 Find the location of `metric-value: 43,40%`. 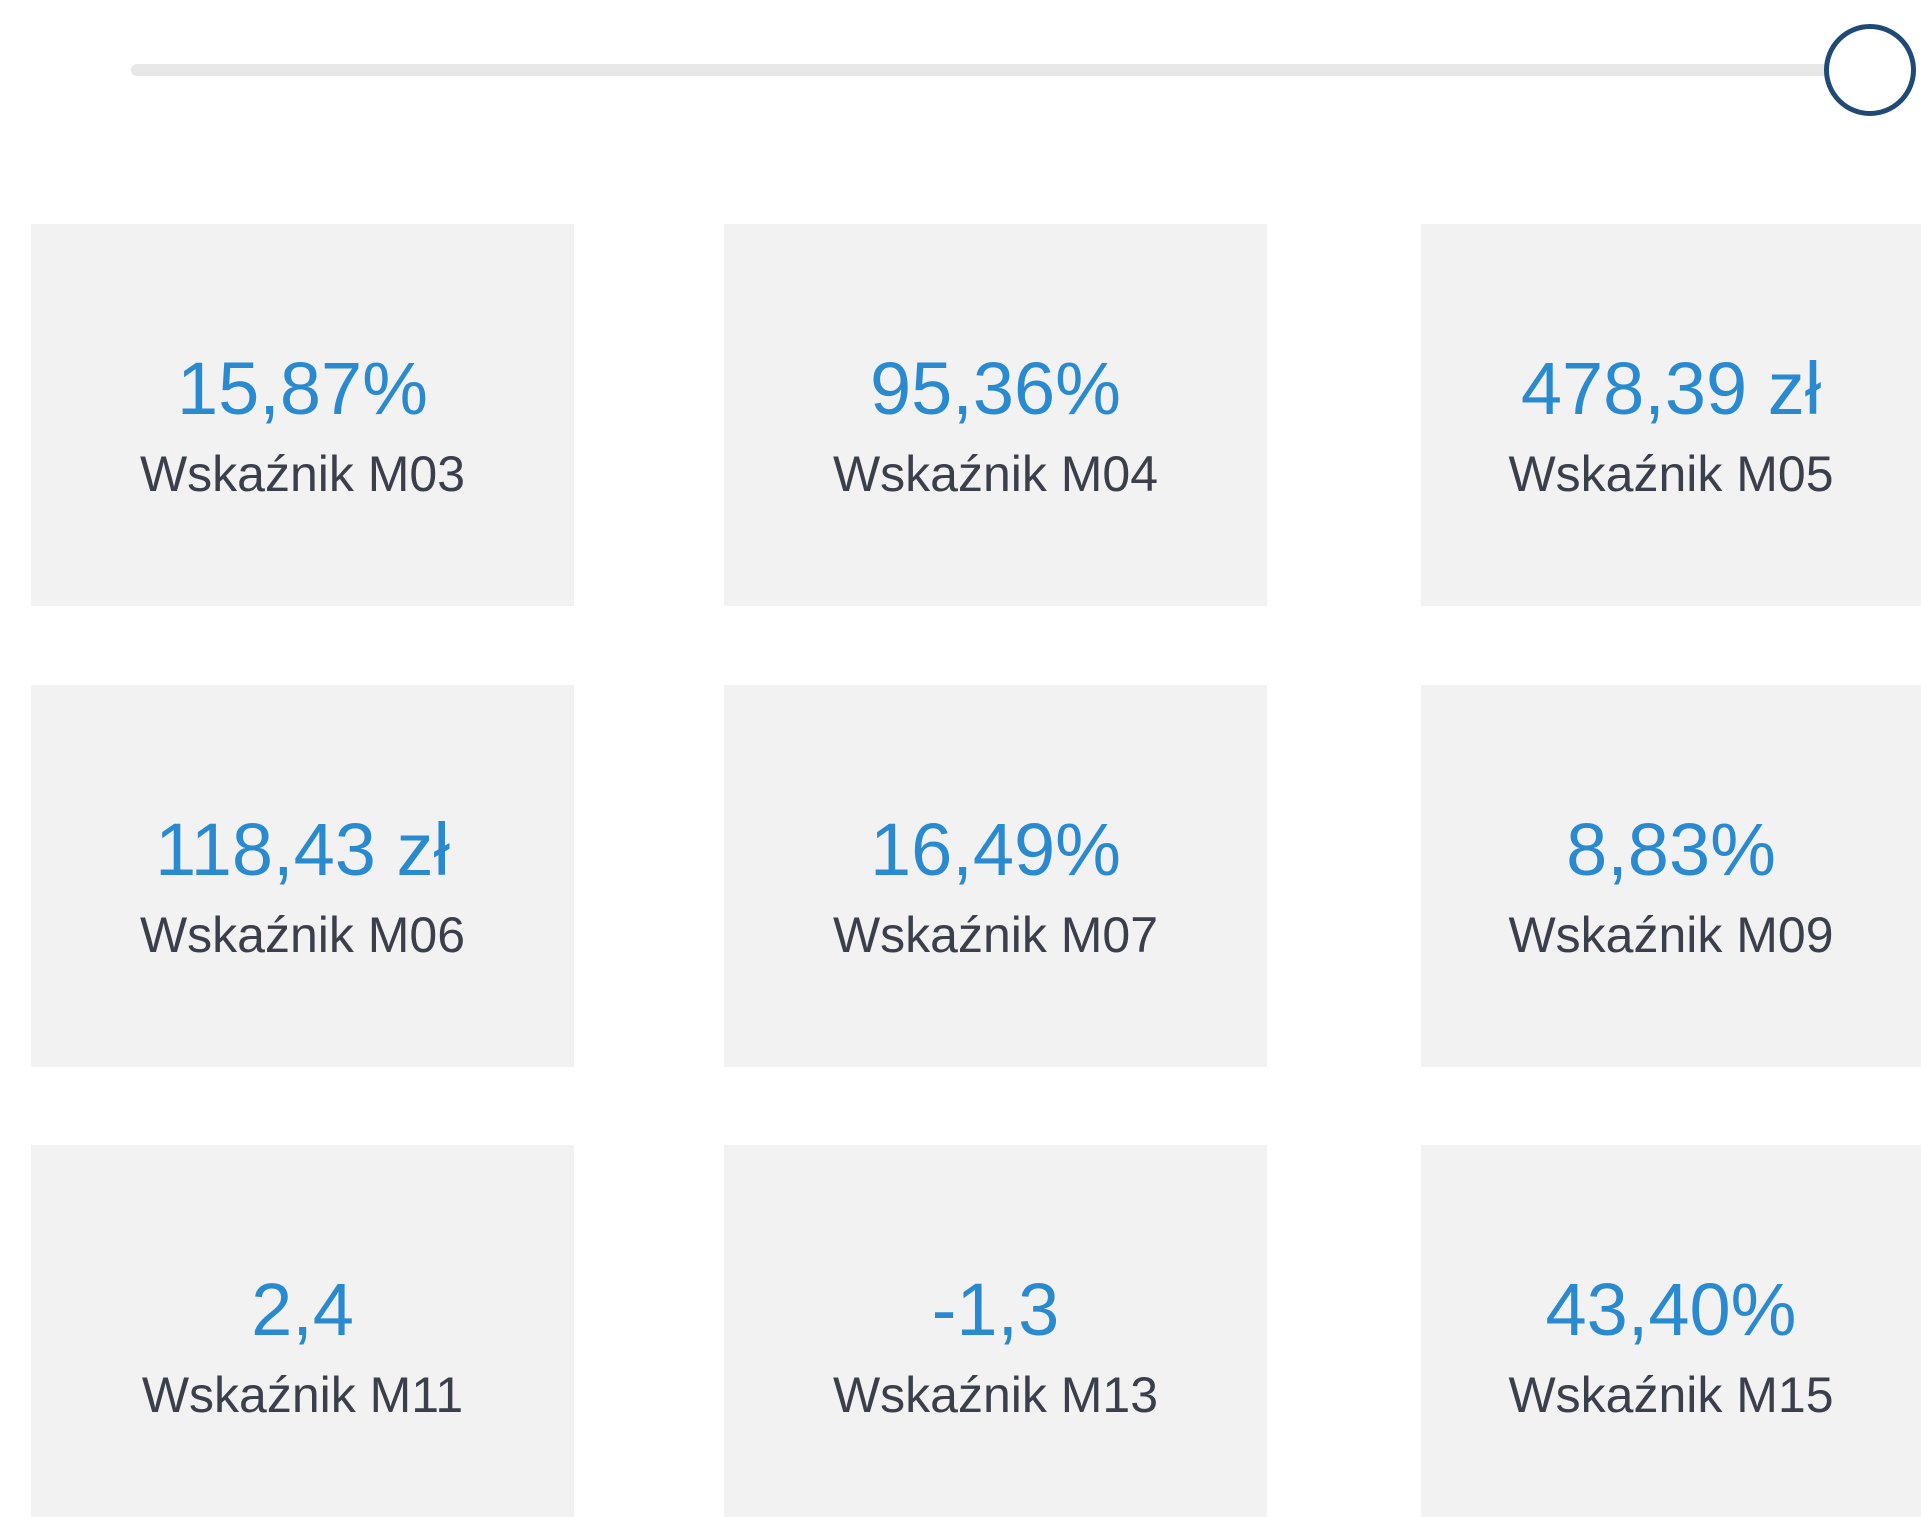

metric-value: 43,40% is located at coordinates (1671, 1309).